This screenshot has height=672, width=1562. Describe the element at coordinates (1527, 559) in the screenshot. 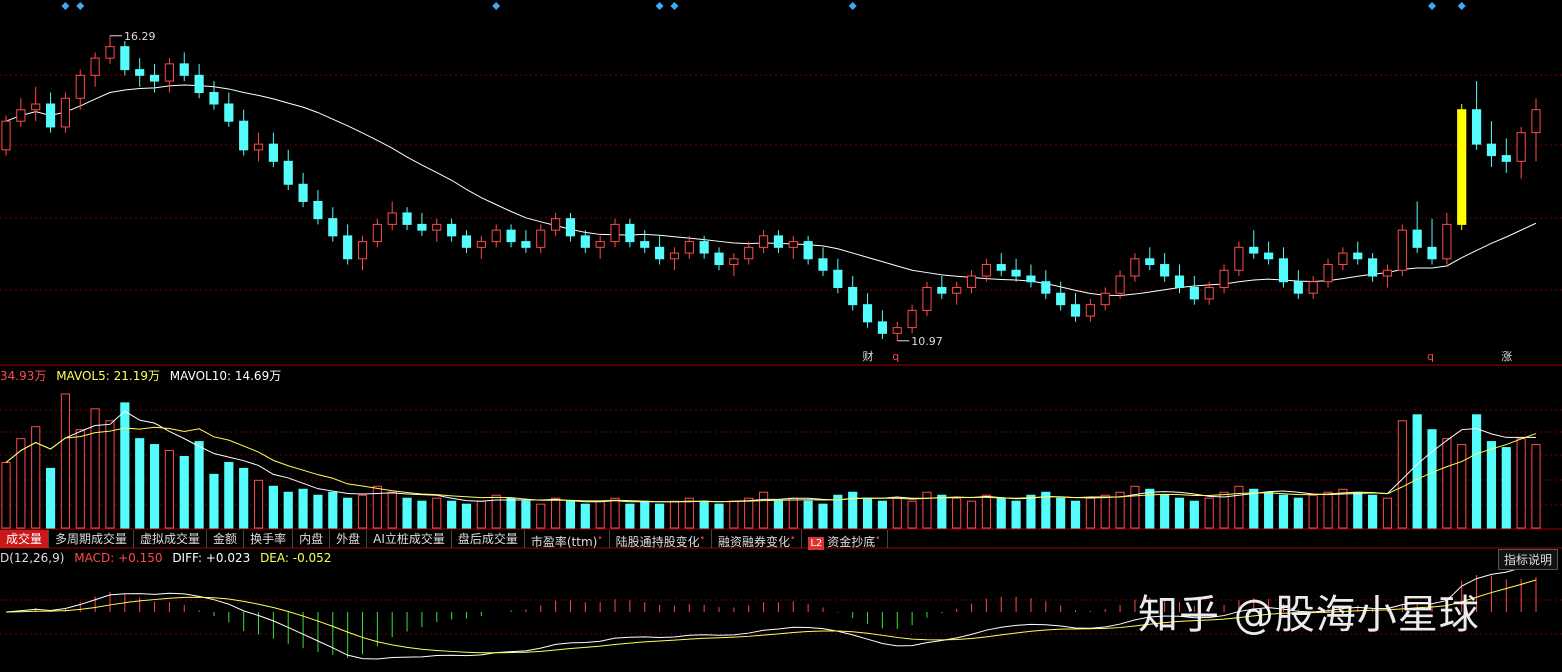

I see `indicator-help-button: 指标说明` at that location.